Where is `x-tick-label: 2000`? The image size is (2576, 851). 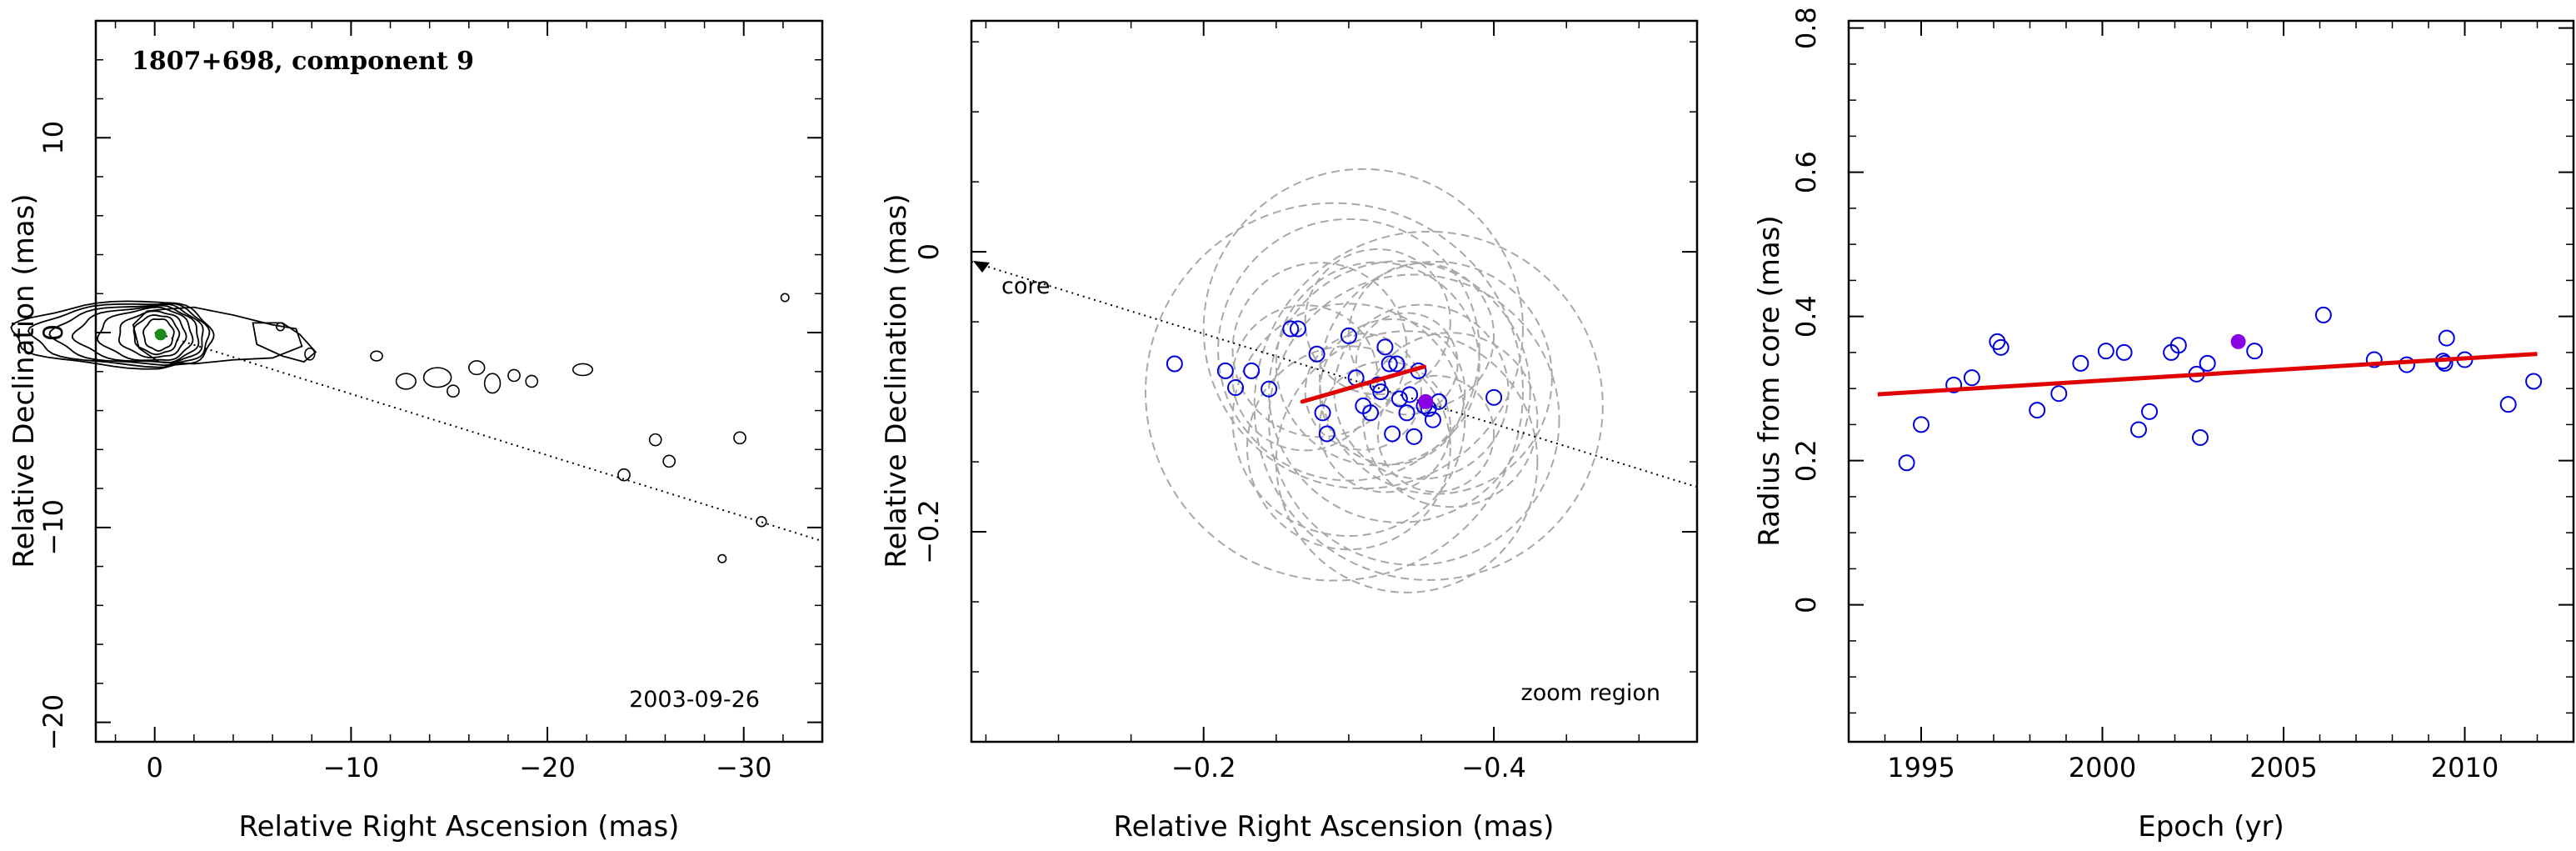 x-tick-label: 2000 is located at coordinates (2102, 767).